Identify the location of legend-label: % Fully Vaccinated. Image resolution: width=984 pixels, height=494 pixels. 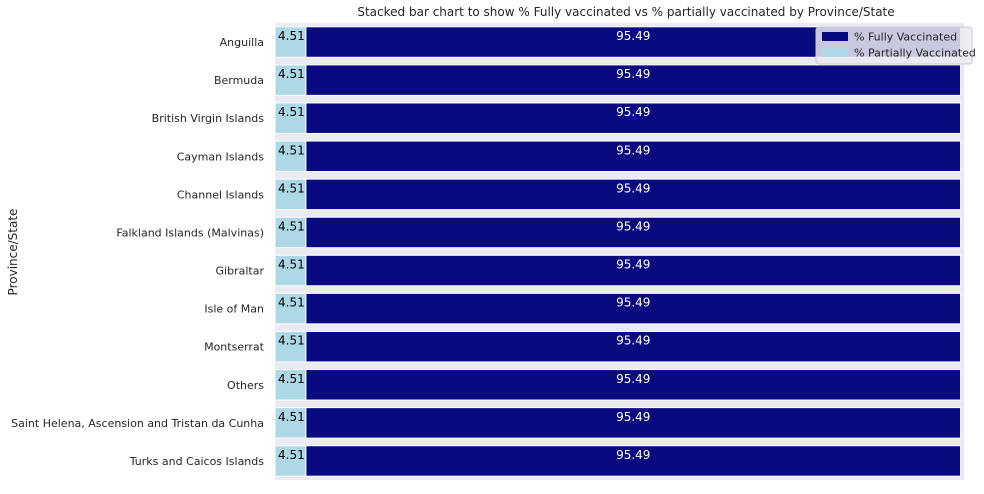
(905, 37).